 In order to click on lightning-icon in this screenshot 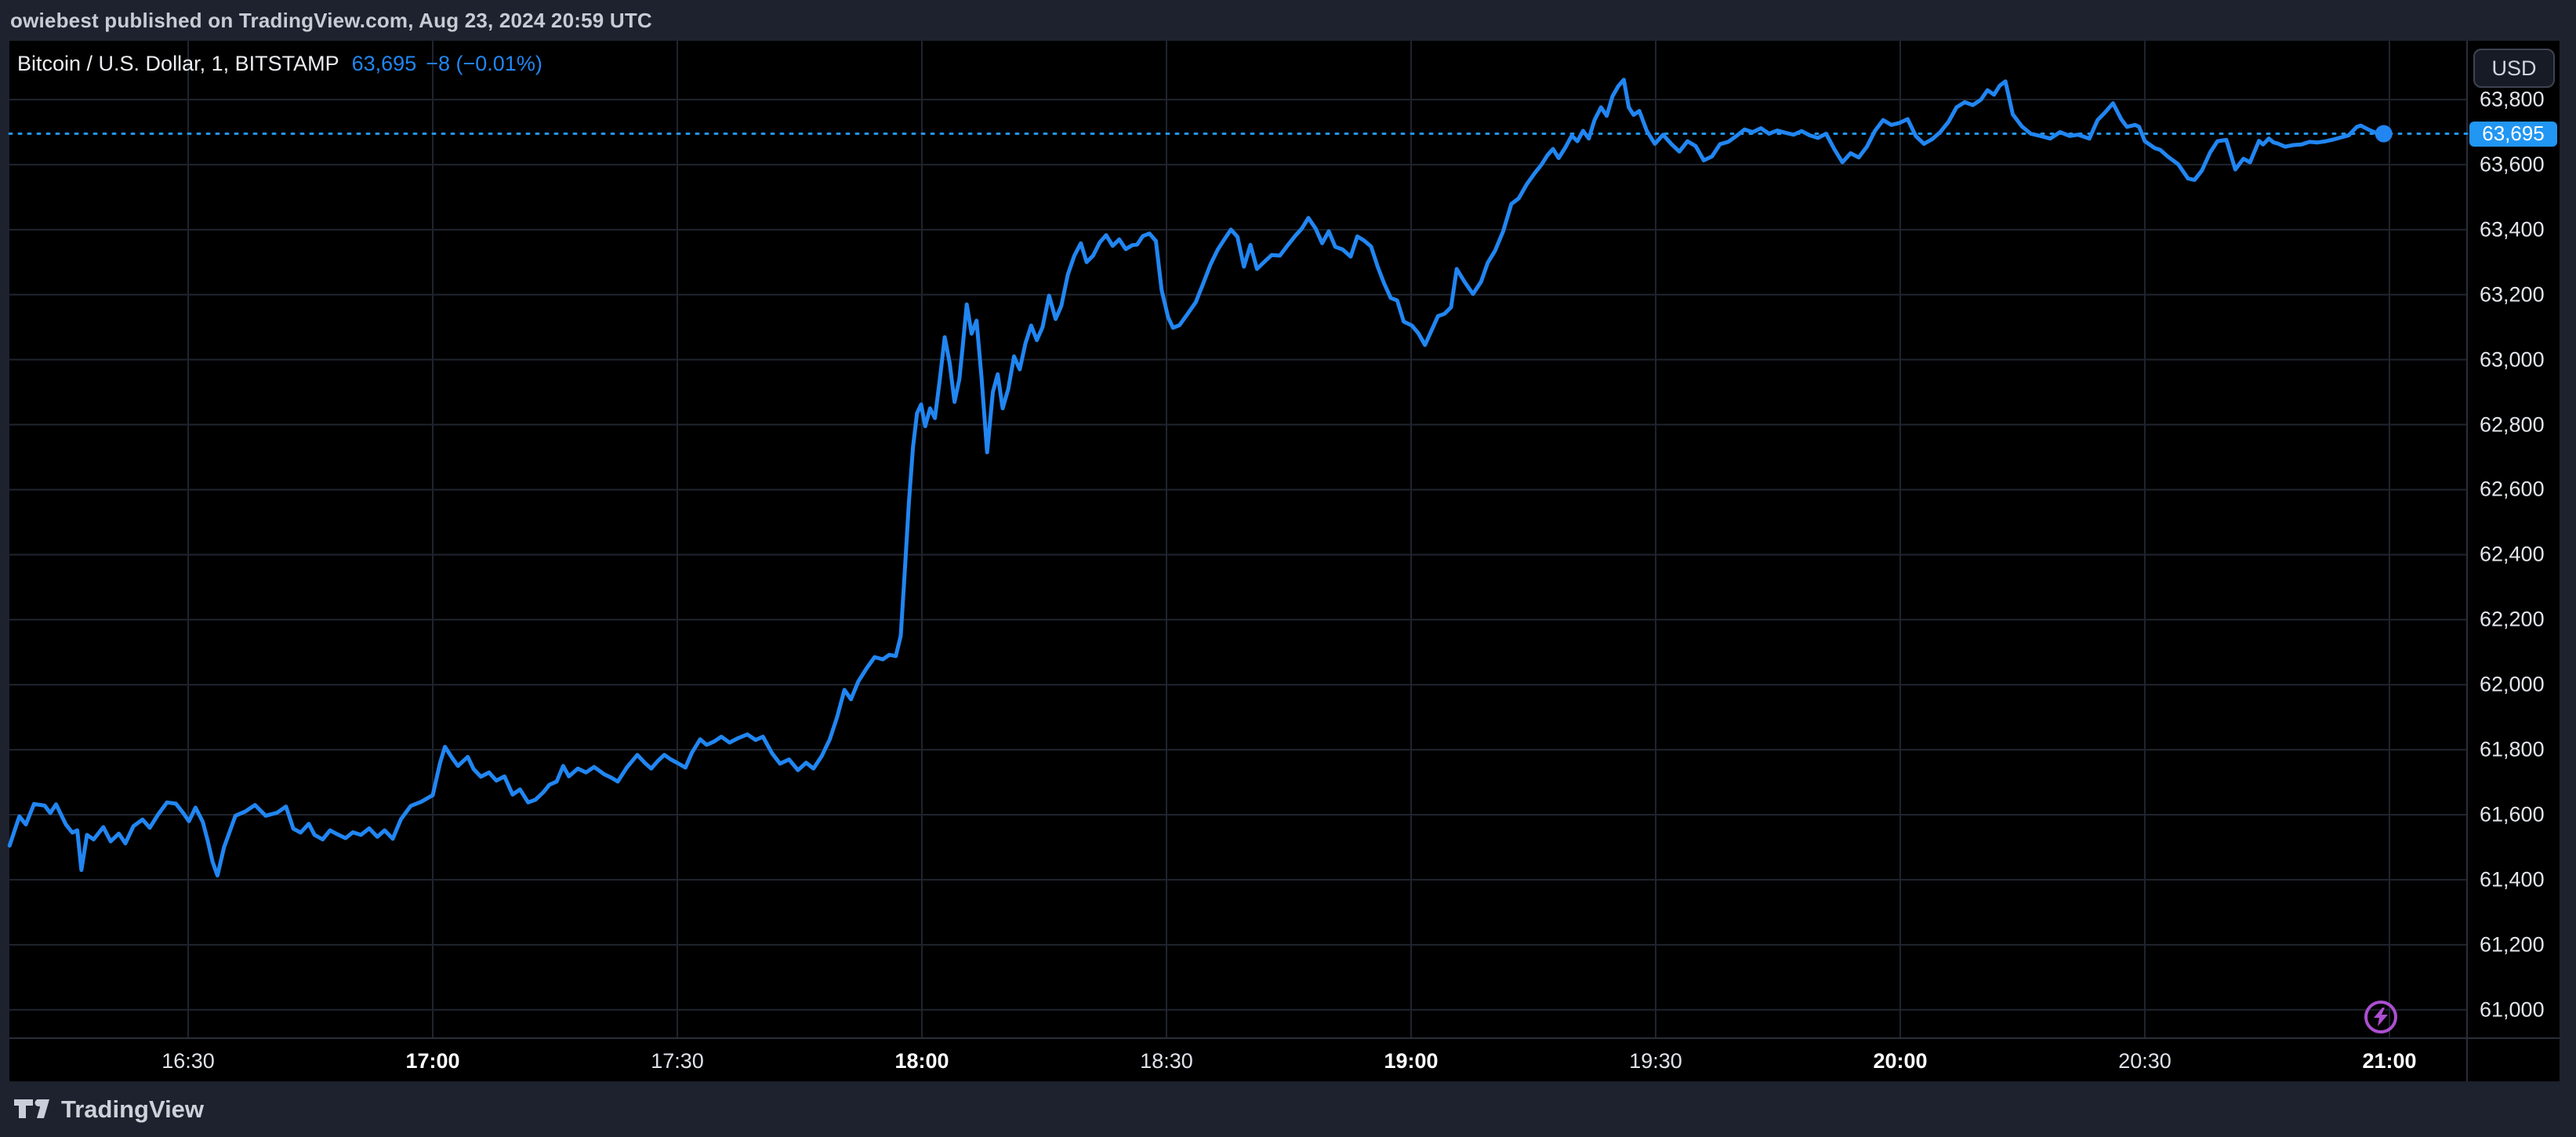, I will do `click(2381, 1017)`.